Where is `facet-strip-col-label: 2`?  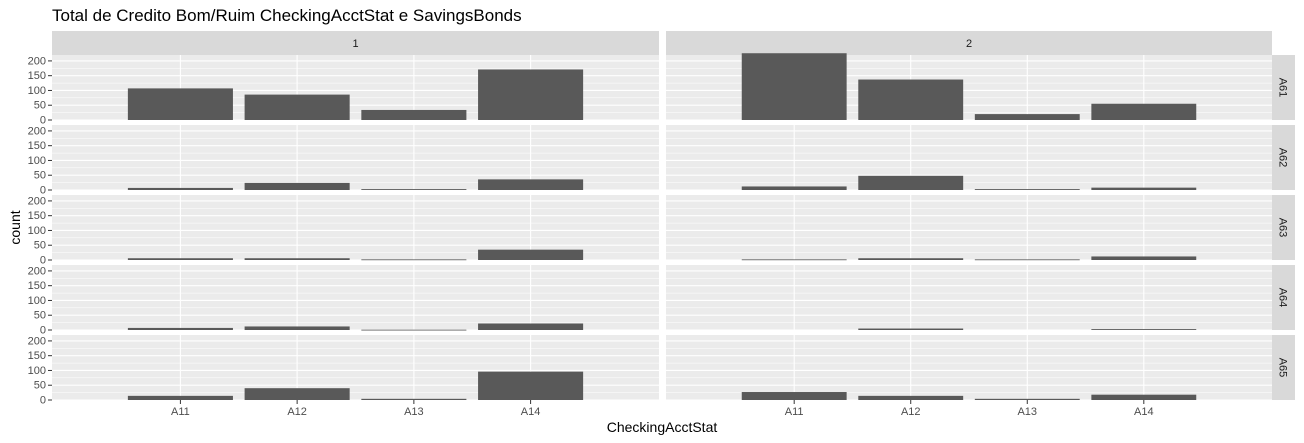
facet-strip-col-label: 2 is located at coordinates (969, 44).